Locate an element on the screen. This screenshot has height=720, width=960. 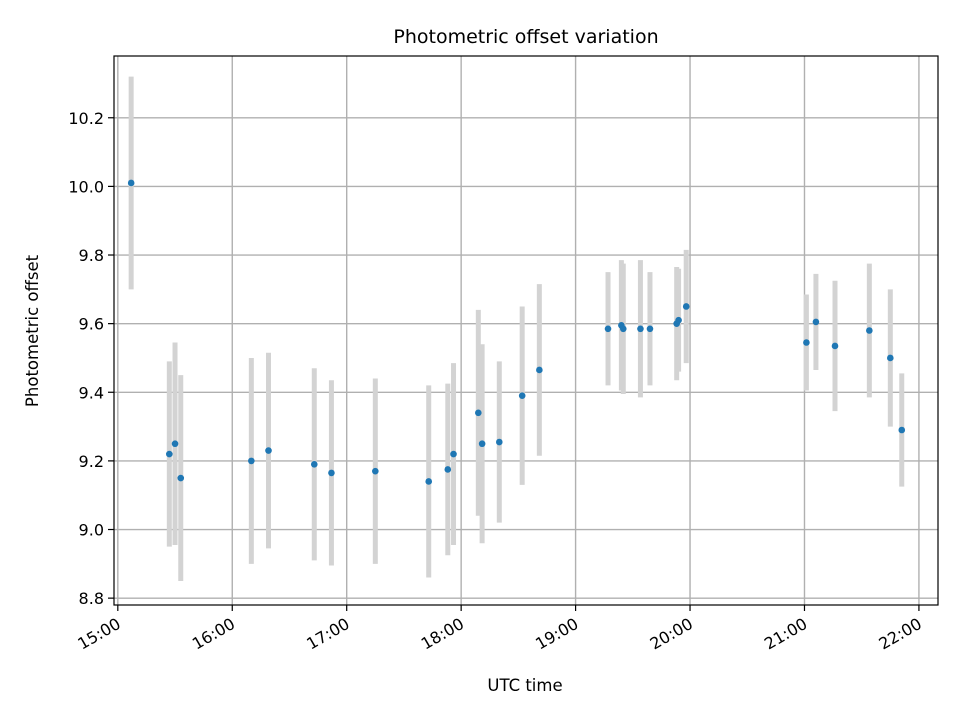
y-tick-label: 10.2 is located at coordinates (86, 118).